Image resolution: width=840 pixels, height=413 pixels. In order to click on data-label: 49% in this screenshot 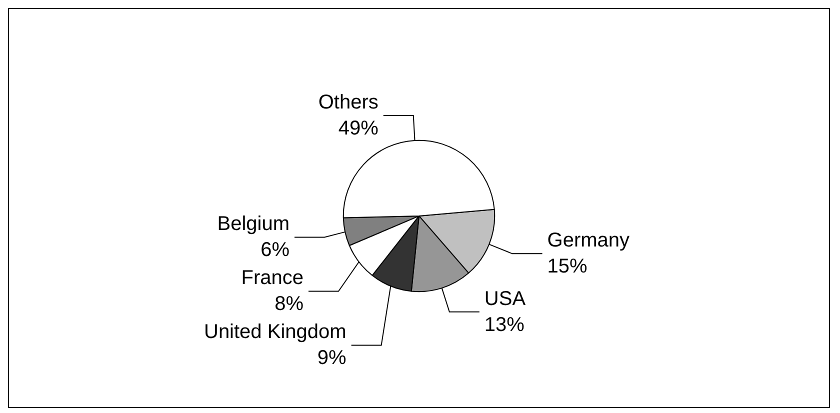, I will do `click(358, 128)`.